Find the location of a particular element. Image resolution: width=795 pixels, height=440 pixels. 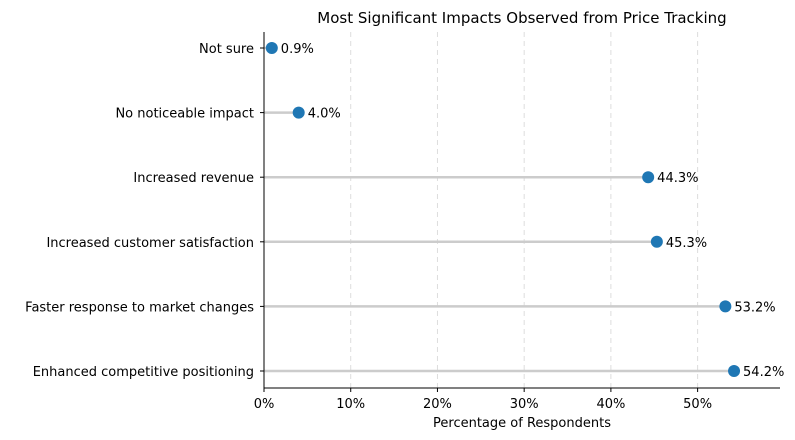

value-label: 53.2% is located at coordinates (754, 307).